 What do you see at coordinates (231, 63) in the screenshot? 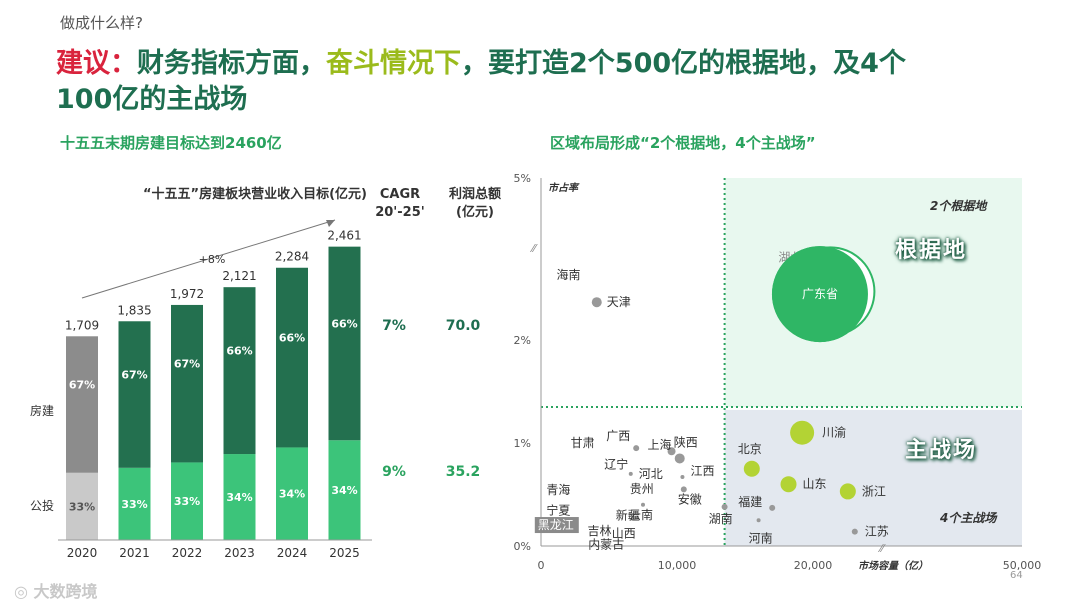
I see `title-part-finance: 财务指标方面，` at bounding box center [231, 63].